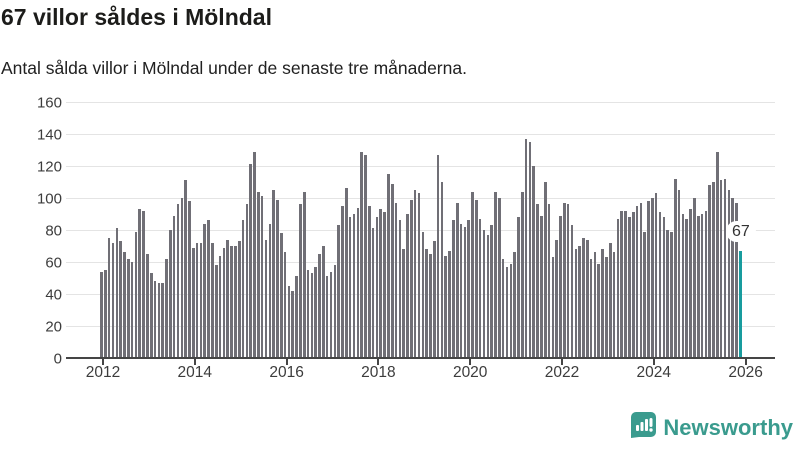  What do you see at coordinates (643, 427) in the screenshot?
I see `newsworthy-bubble-chart-icon` at bounding box center [643, 427].